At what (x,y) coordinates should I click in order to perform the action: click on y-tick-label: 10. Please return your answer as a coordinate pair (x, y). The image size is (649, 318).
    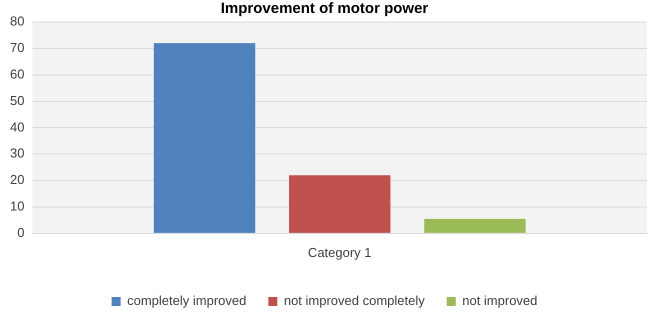
    Looking at the image, I should click on (17, 206).